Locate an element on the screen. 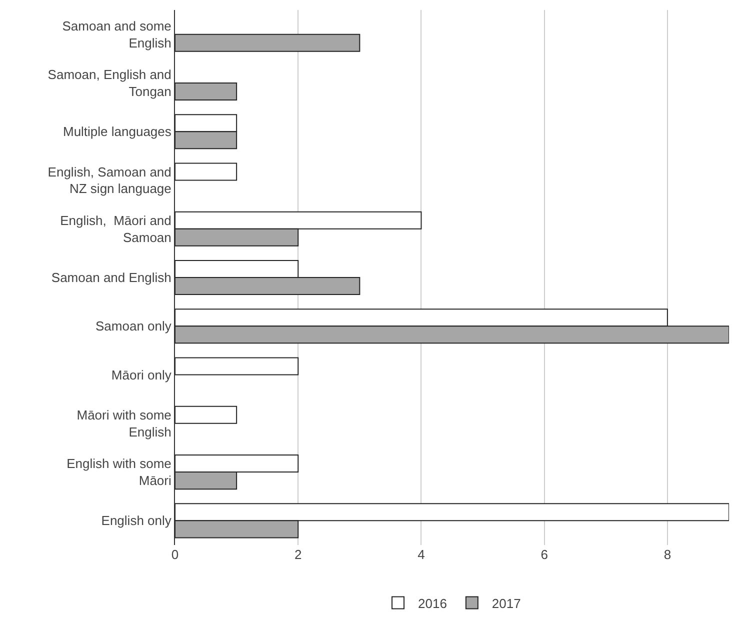 The image size is (749, 628). y-tick-label: Samoan only is located at coordinates (134, 326).